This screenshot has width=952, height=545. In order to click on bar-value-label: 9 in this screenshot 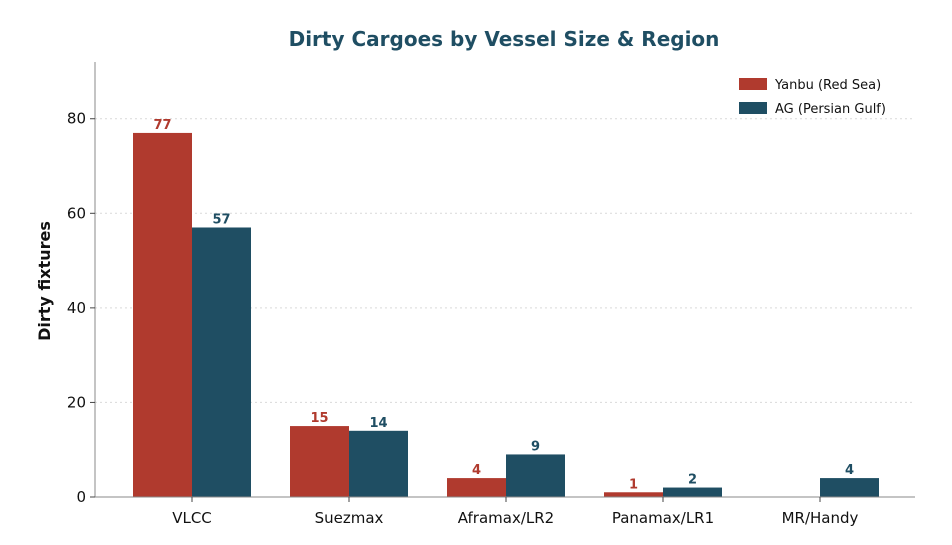, I will do `click(535, 446)`.